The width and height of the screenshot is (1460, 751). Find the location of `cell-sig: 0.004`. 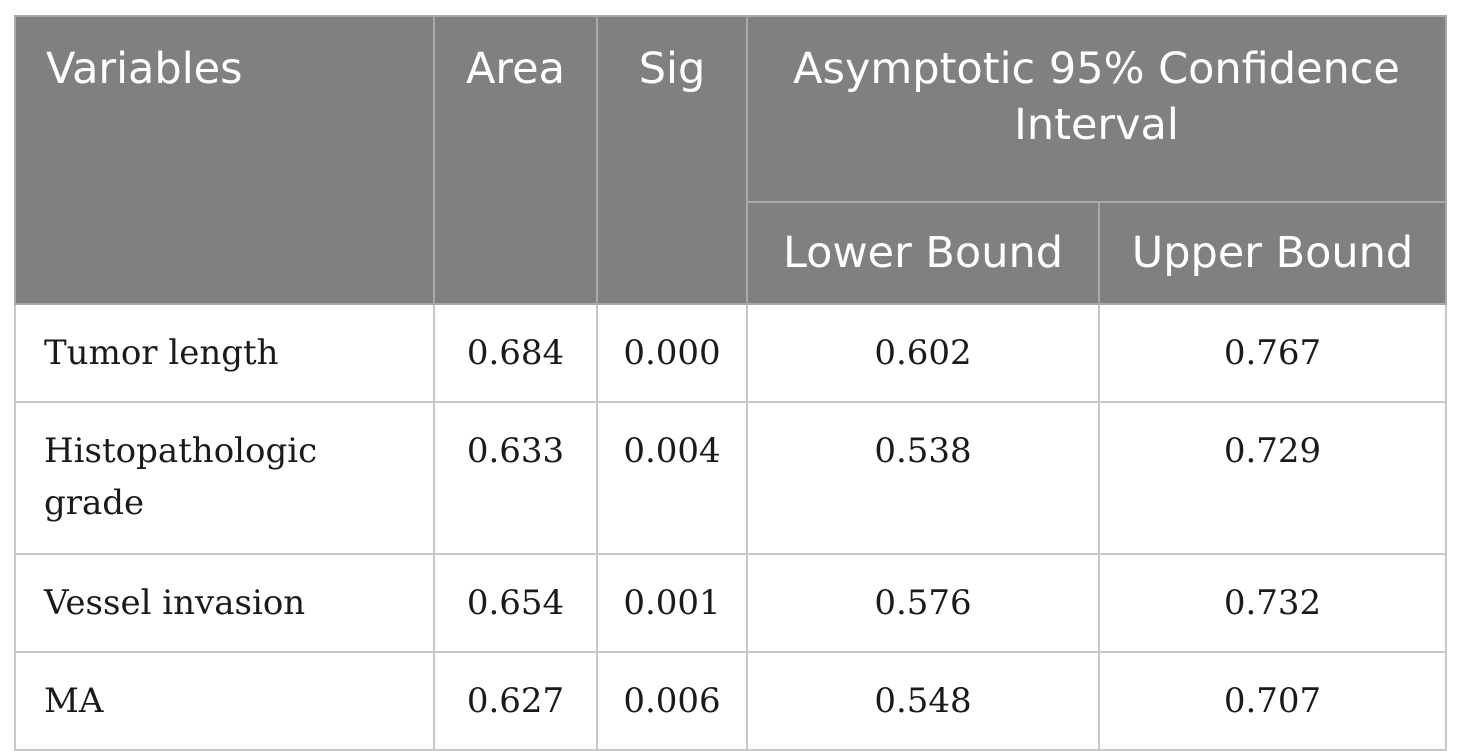

cell-sig: 0.004 is located at coordinates (672, 478).